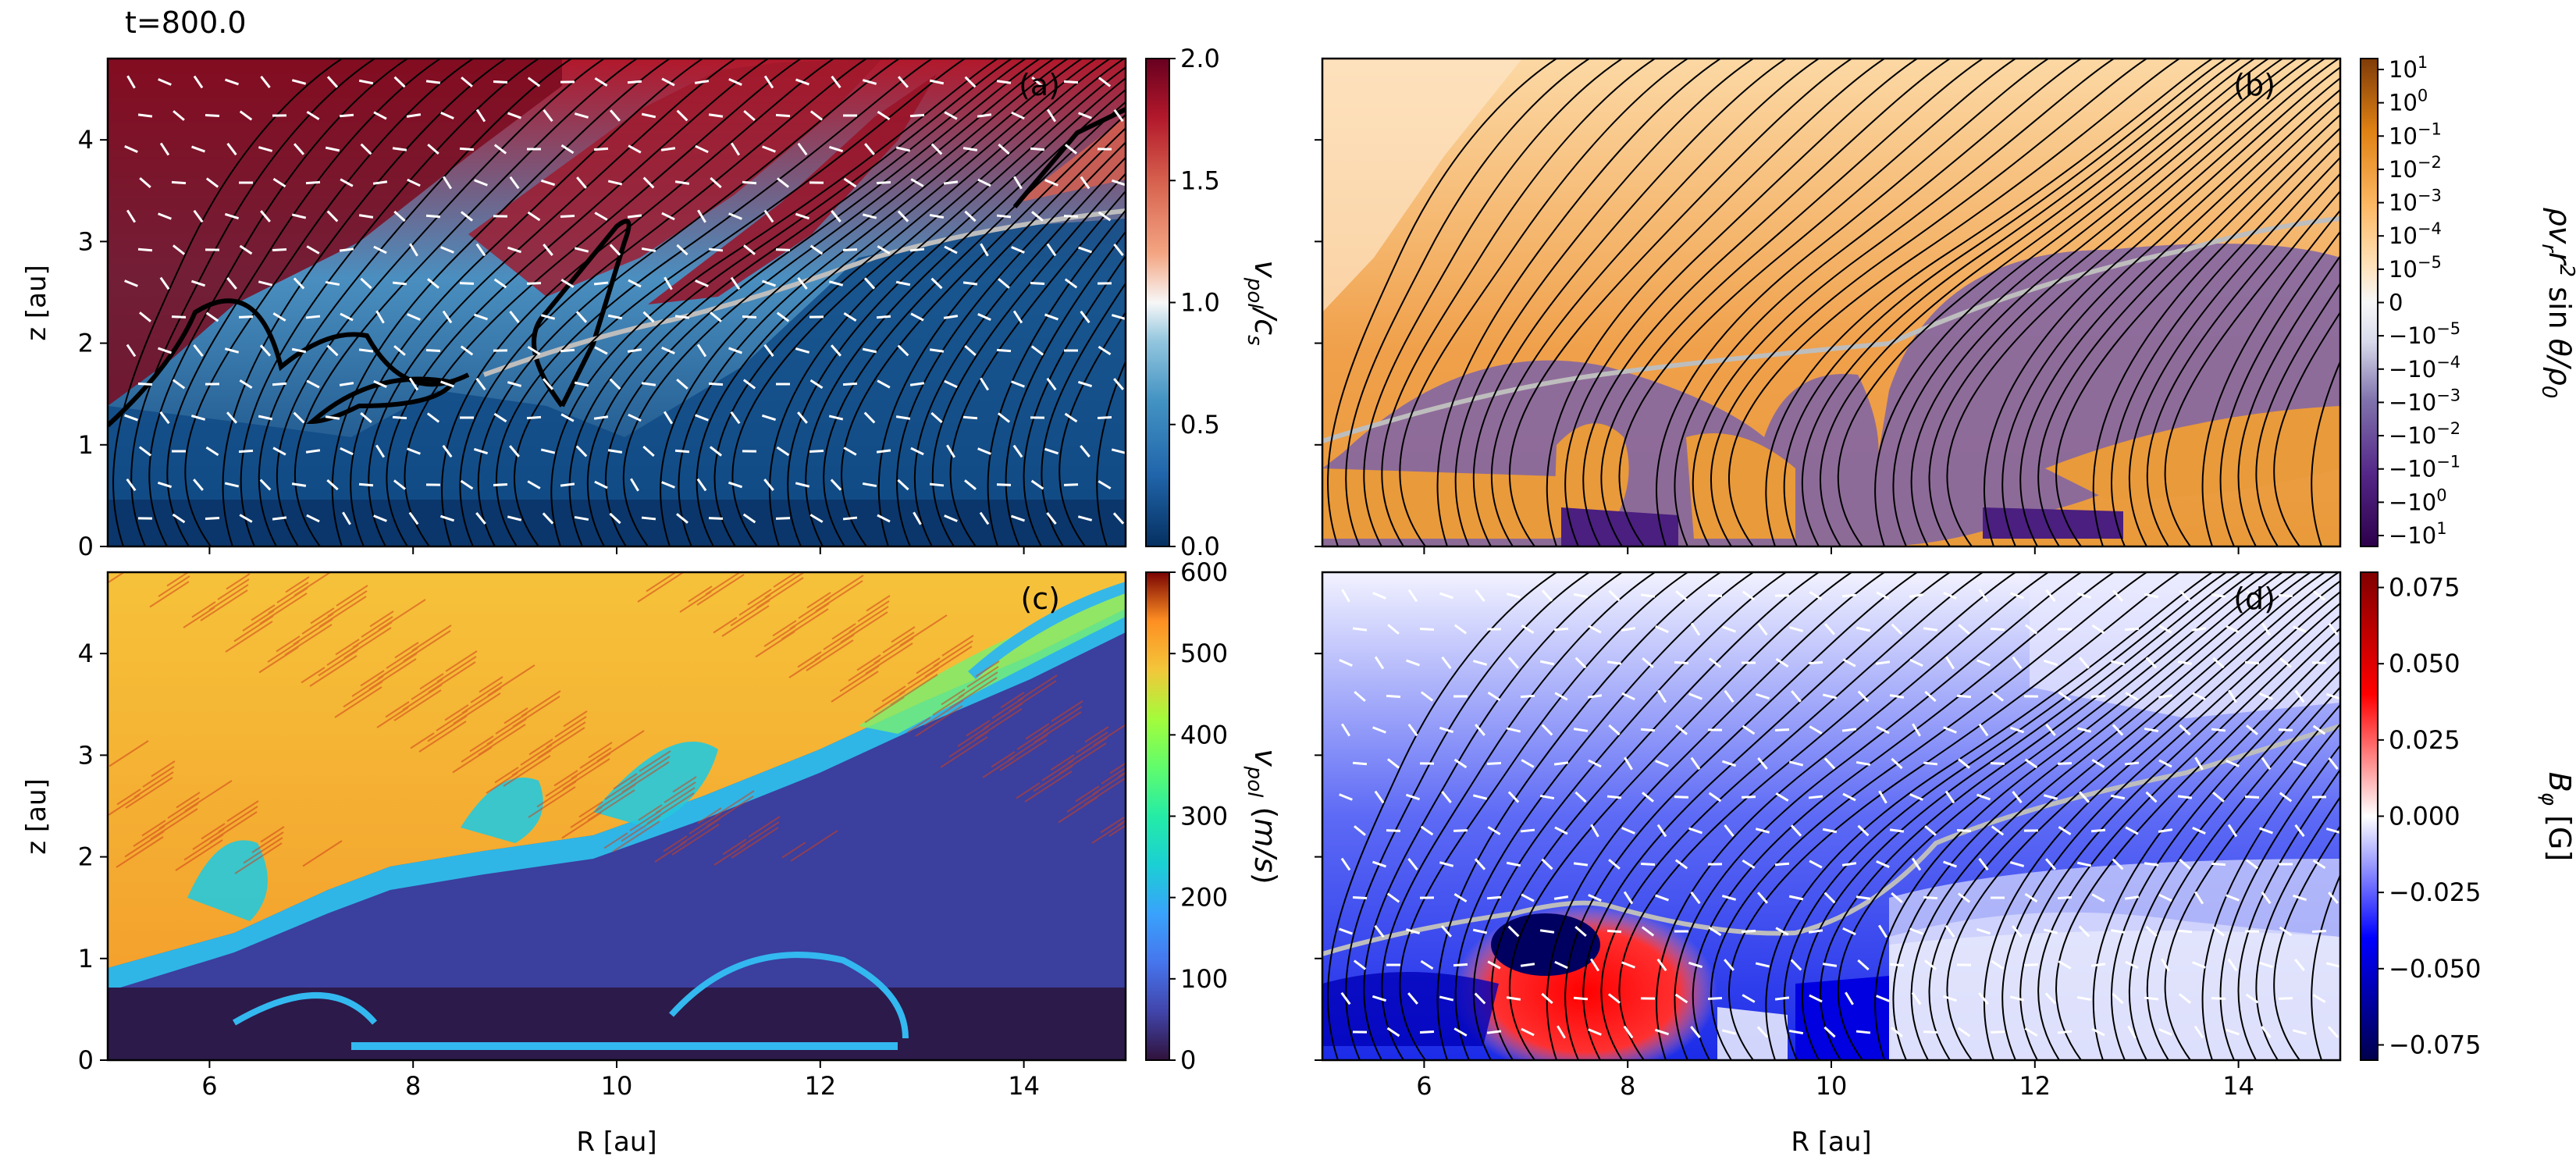 The image size is (2576, 1171). Describe the element at coordinates (2424, 400) in the screenshot. I see `colorbar-tick-label: −10−3` at that location.